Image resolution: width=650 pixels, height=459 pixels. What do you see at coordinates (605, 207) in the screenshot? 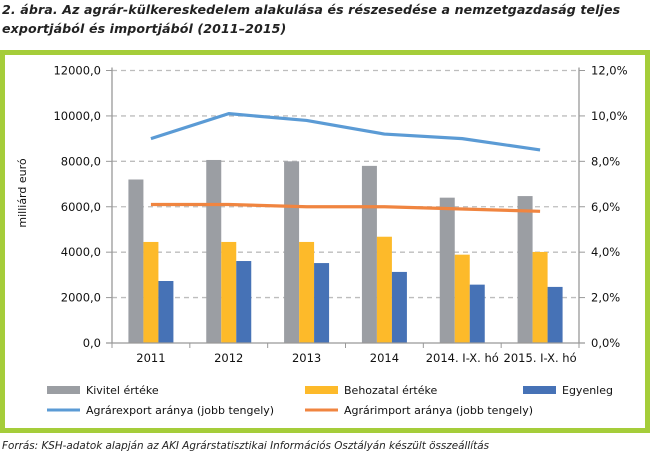
I see `y-right-tick-label: 6,0%` at bounding box center [605, 207].